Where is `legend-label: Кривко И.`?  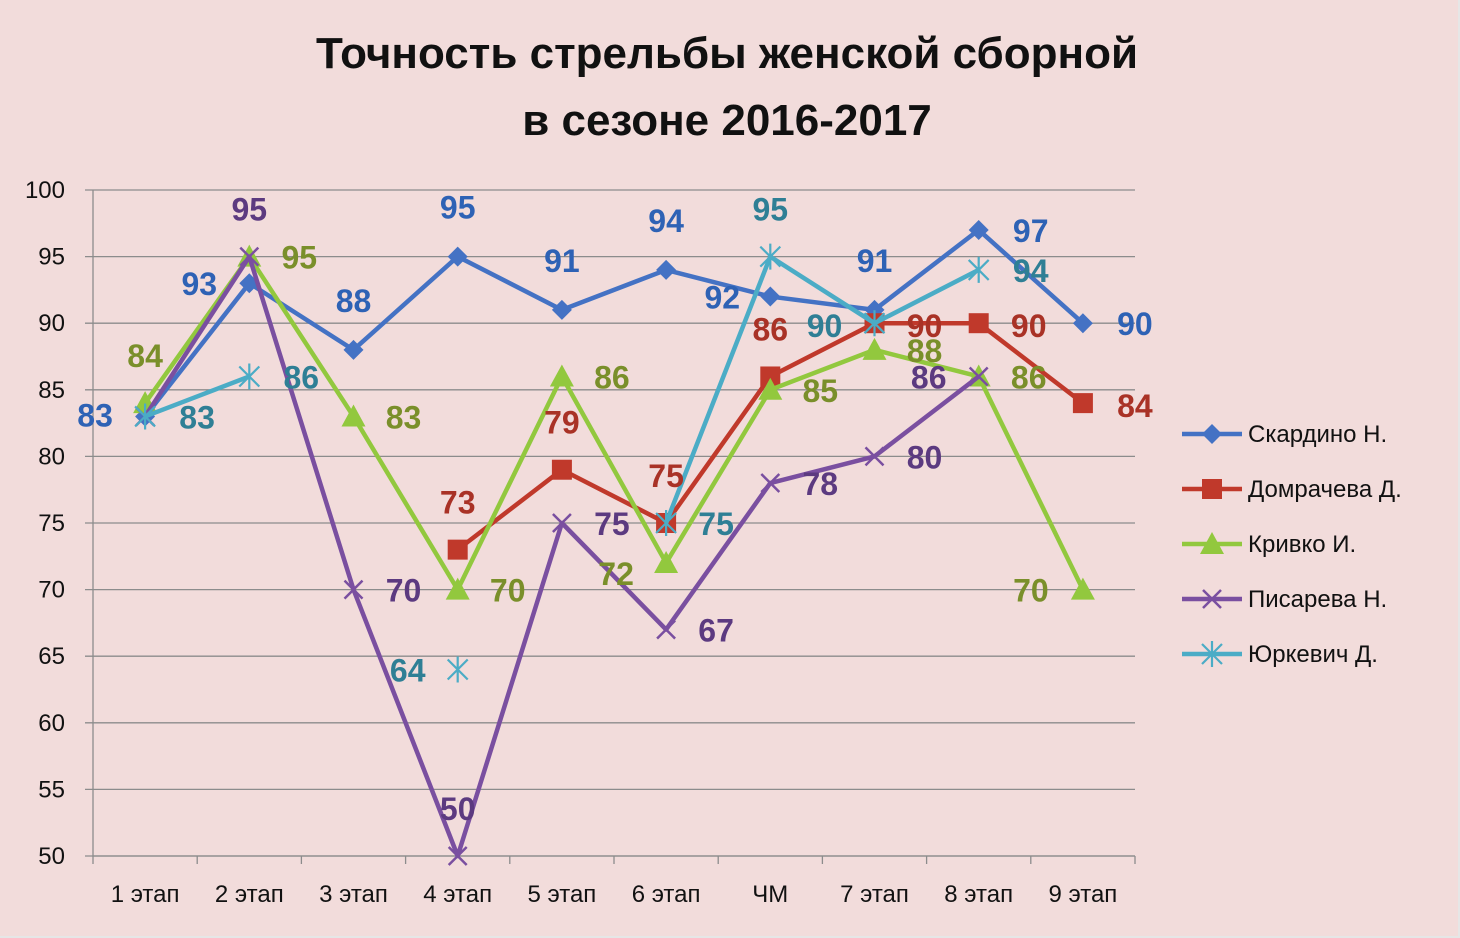 legend-label: Кривко И. is located at coordinates (1302, 544).